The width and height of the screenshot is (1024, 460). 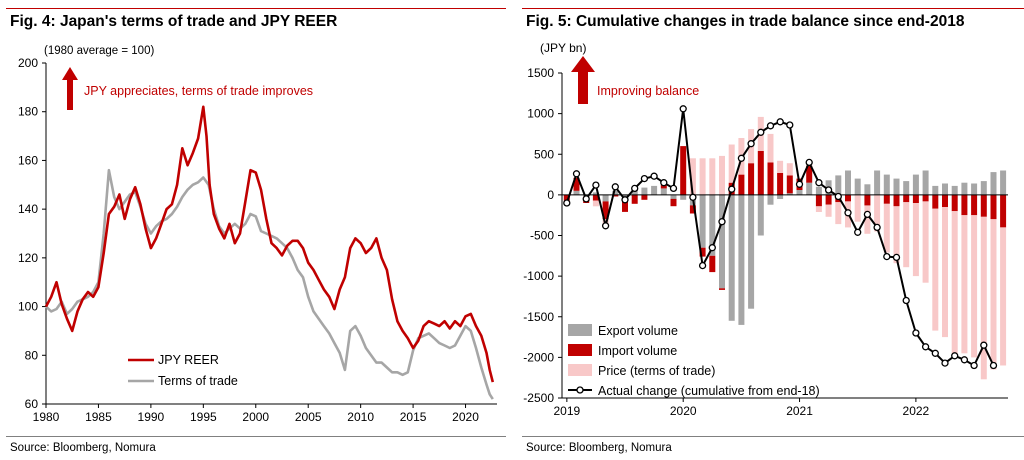 What do you see at coordinates (98, 417) in the screenshot?
I see `x-tick-label: 1985` at bounding box center [98, 417].